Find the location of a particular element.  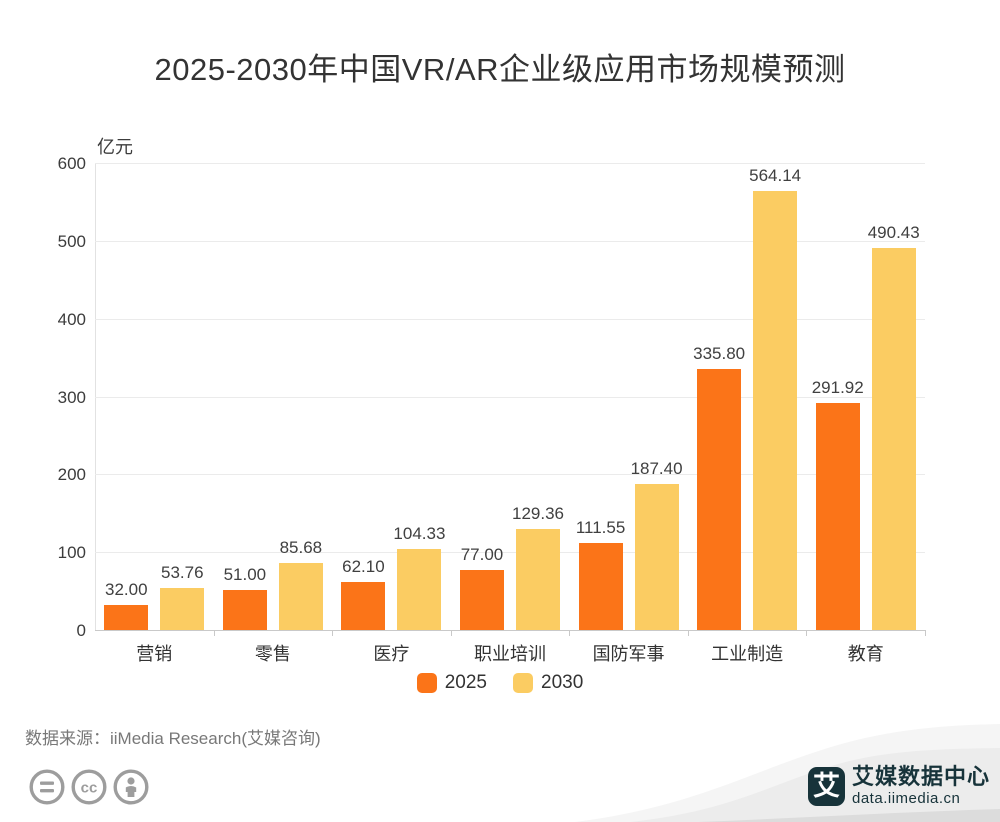

value-label-2030-职业培训: 129.36 is located at coordinates (538, 514).